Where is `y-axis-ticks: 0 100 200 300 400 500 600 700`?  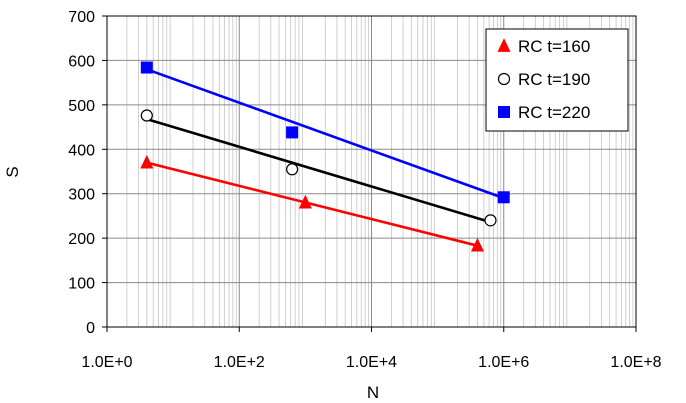
y-axis-ticks: 0 100 200 300 400 500 600 700 is located at coordinates (87, 173).